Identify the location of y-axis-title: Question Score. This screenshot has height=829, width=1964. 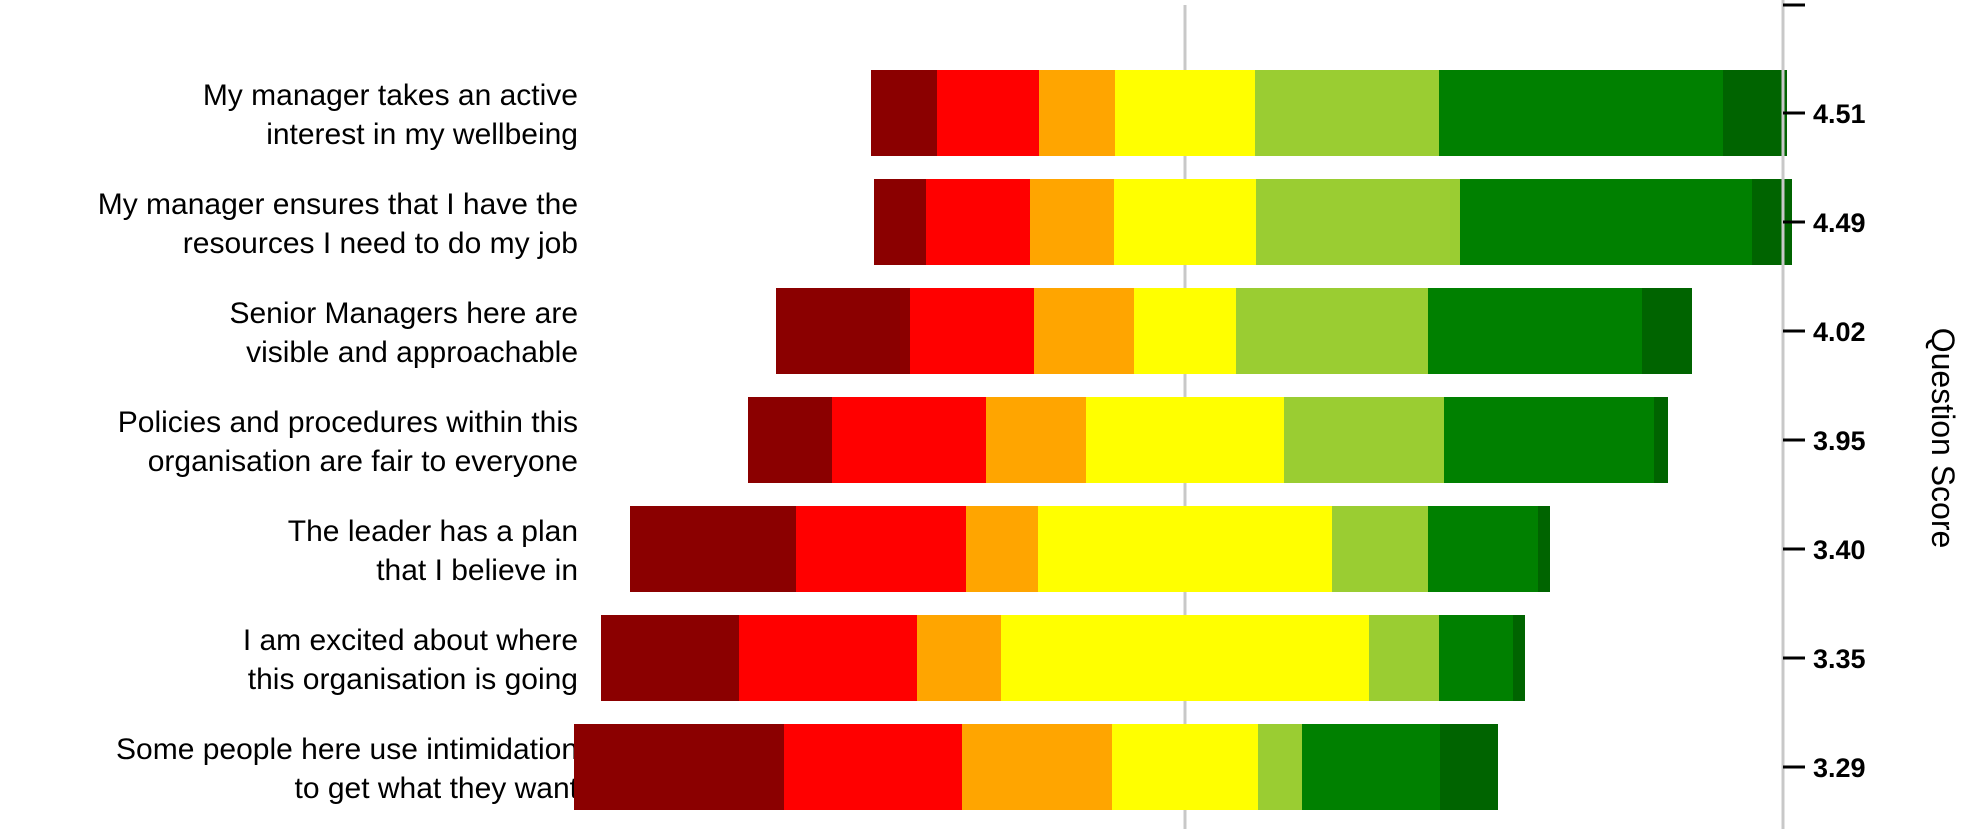
(1943, 438).